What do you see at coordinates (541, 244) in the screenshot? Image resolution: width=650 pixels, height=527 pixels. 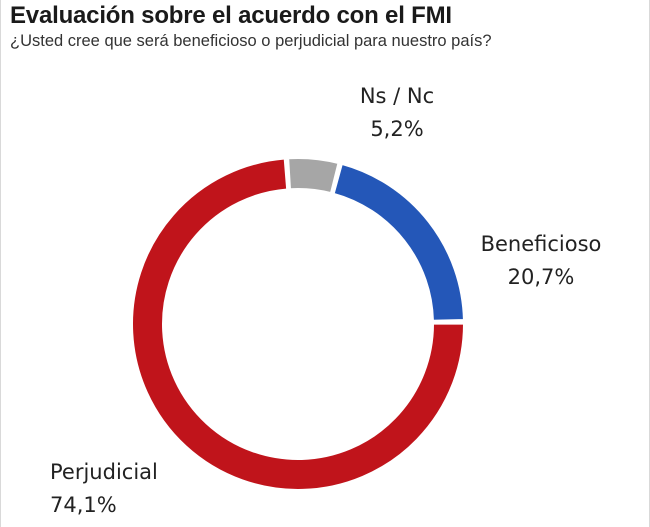 I see `slice-name-beneficioso: Beneficioso` at bounding box center [541, 244].